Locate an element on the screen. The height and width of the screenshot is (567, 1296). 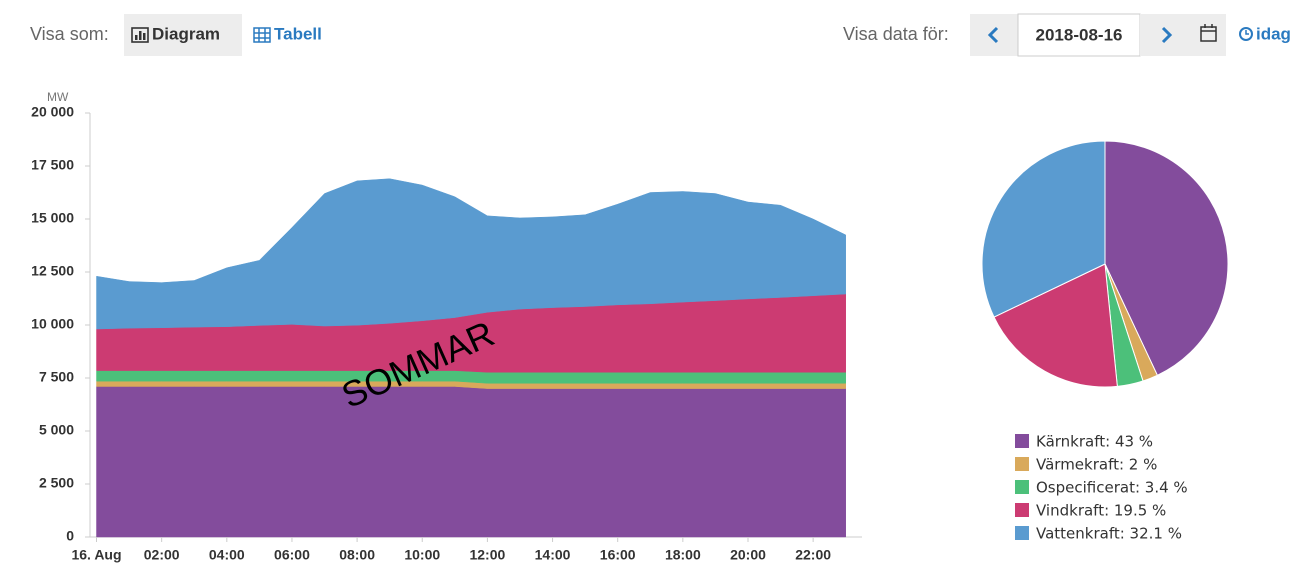
date-value: 2018-08-16 is located at coordinates (1079, 34).